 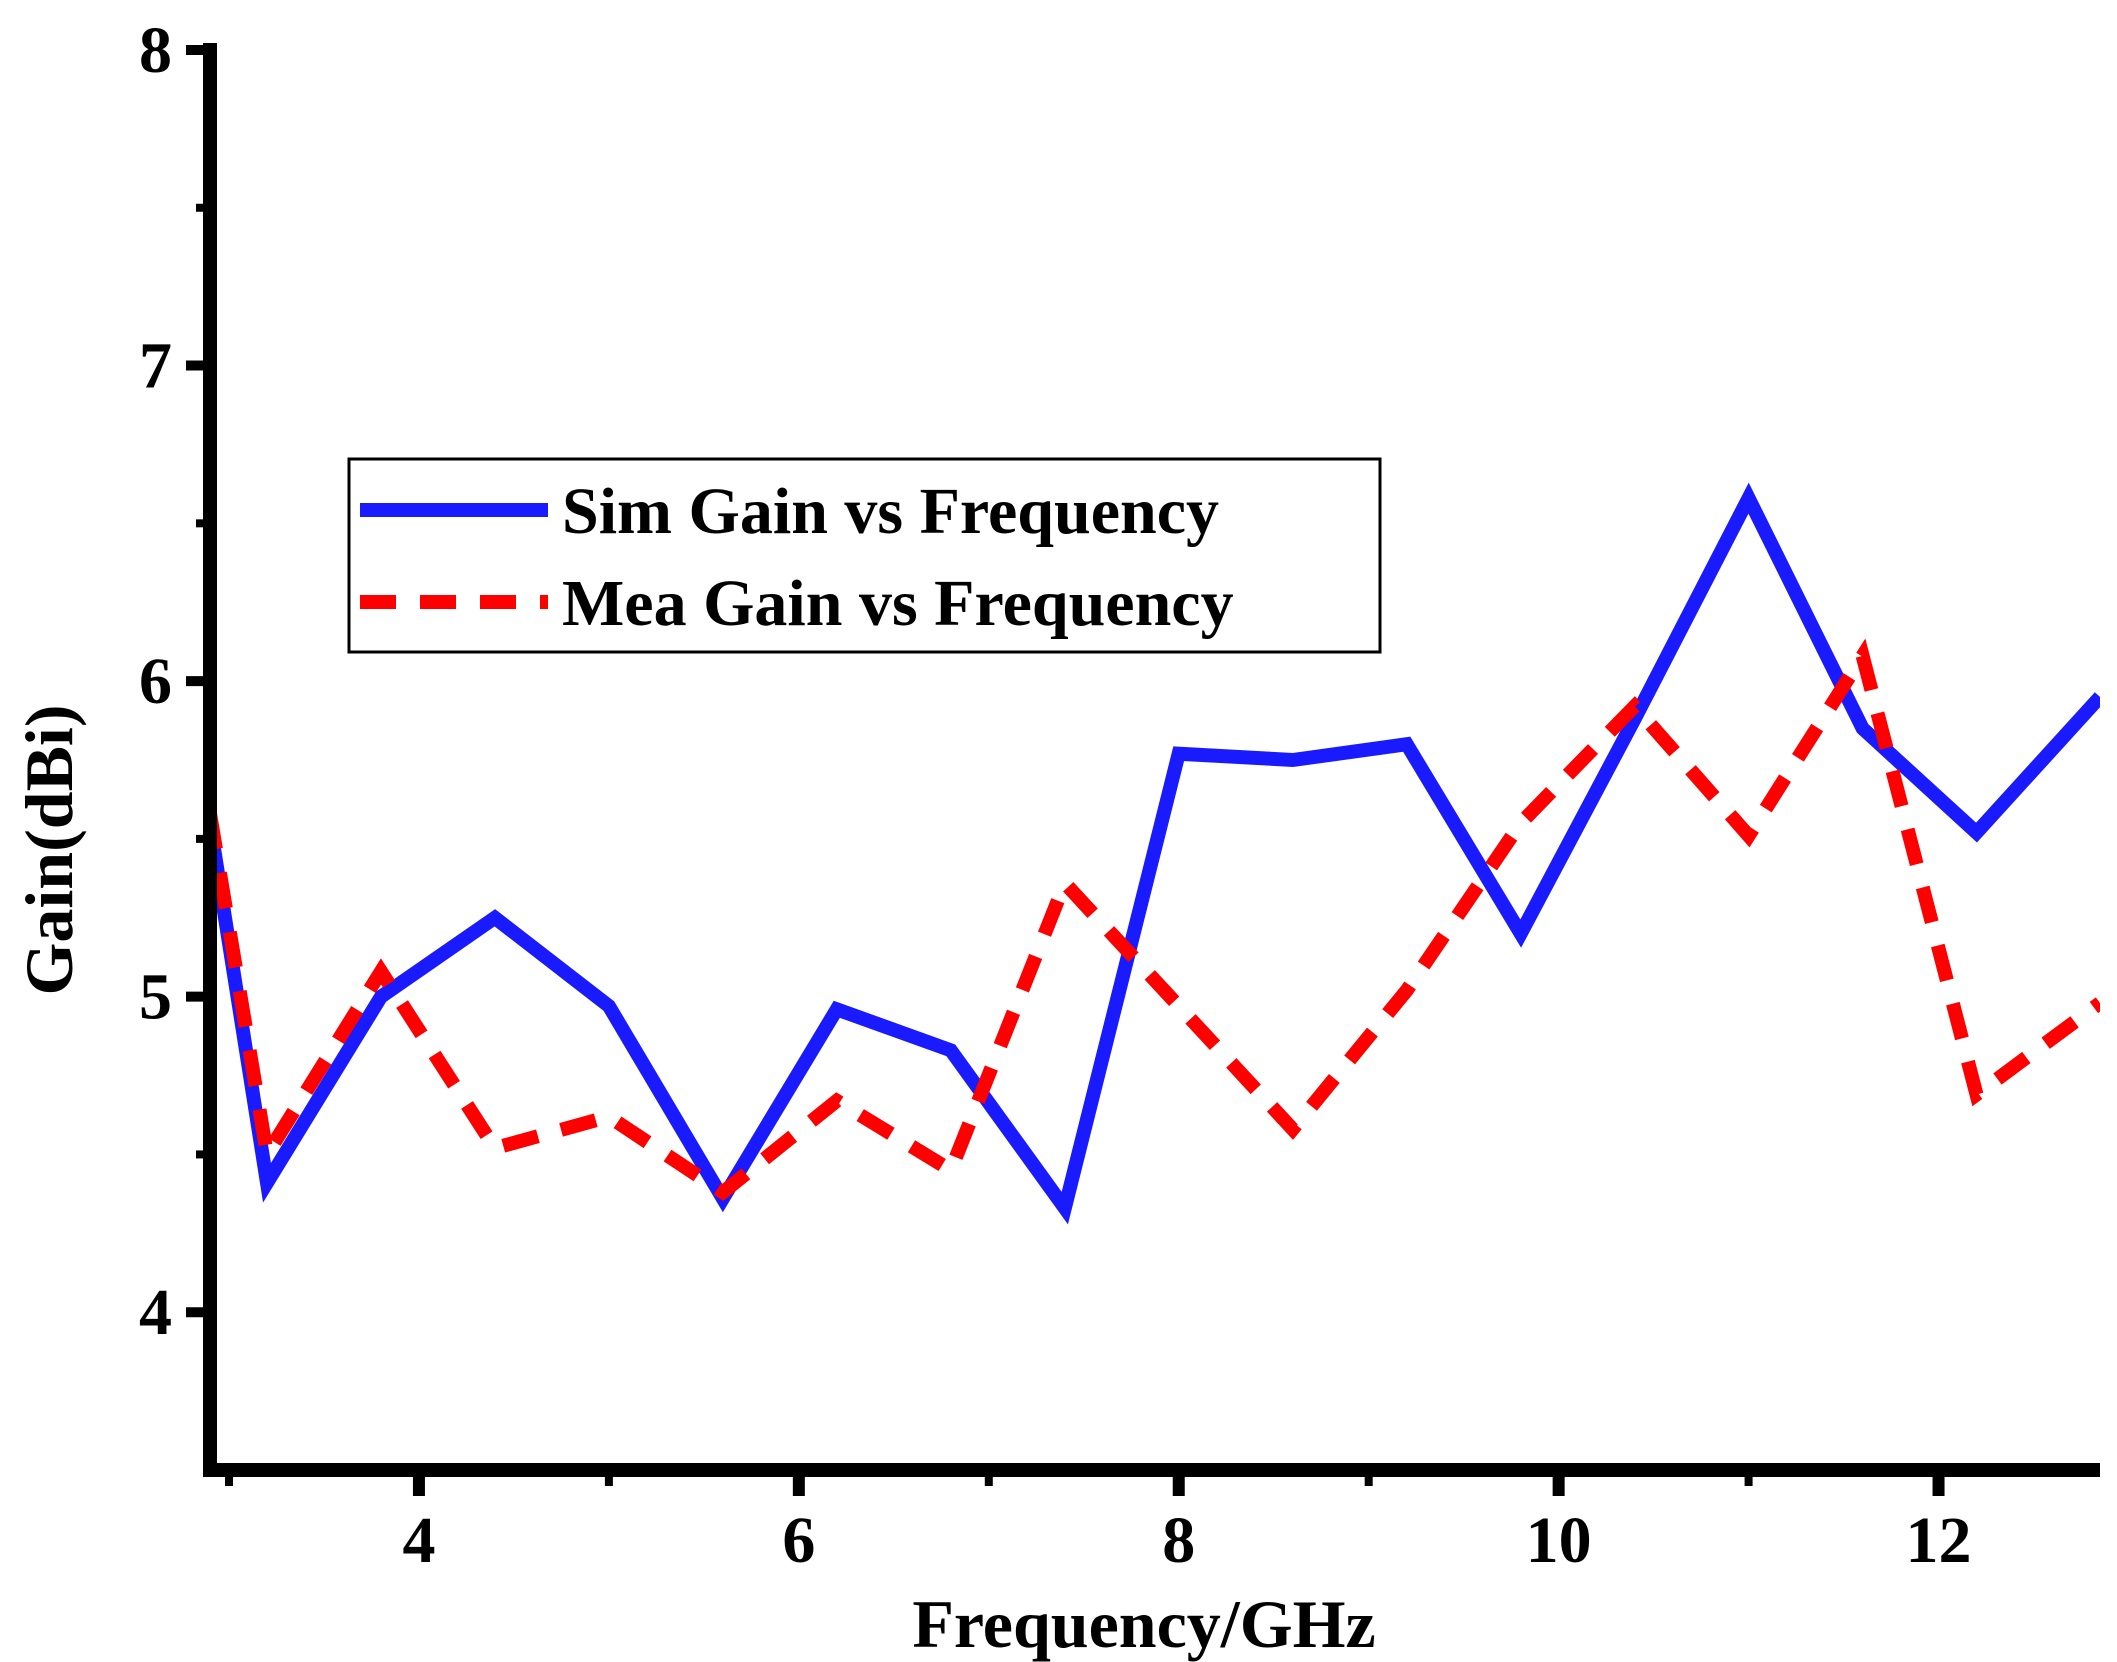 I want to click on y-axis-title: Gain(dBi), so click(x=49, y=850).